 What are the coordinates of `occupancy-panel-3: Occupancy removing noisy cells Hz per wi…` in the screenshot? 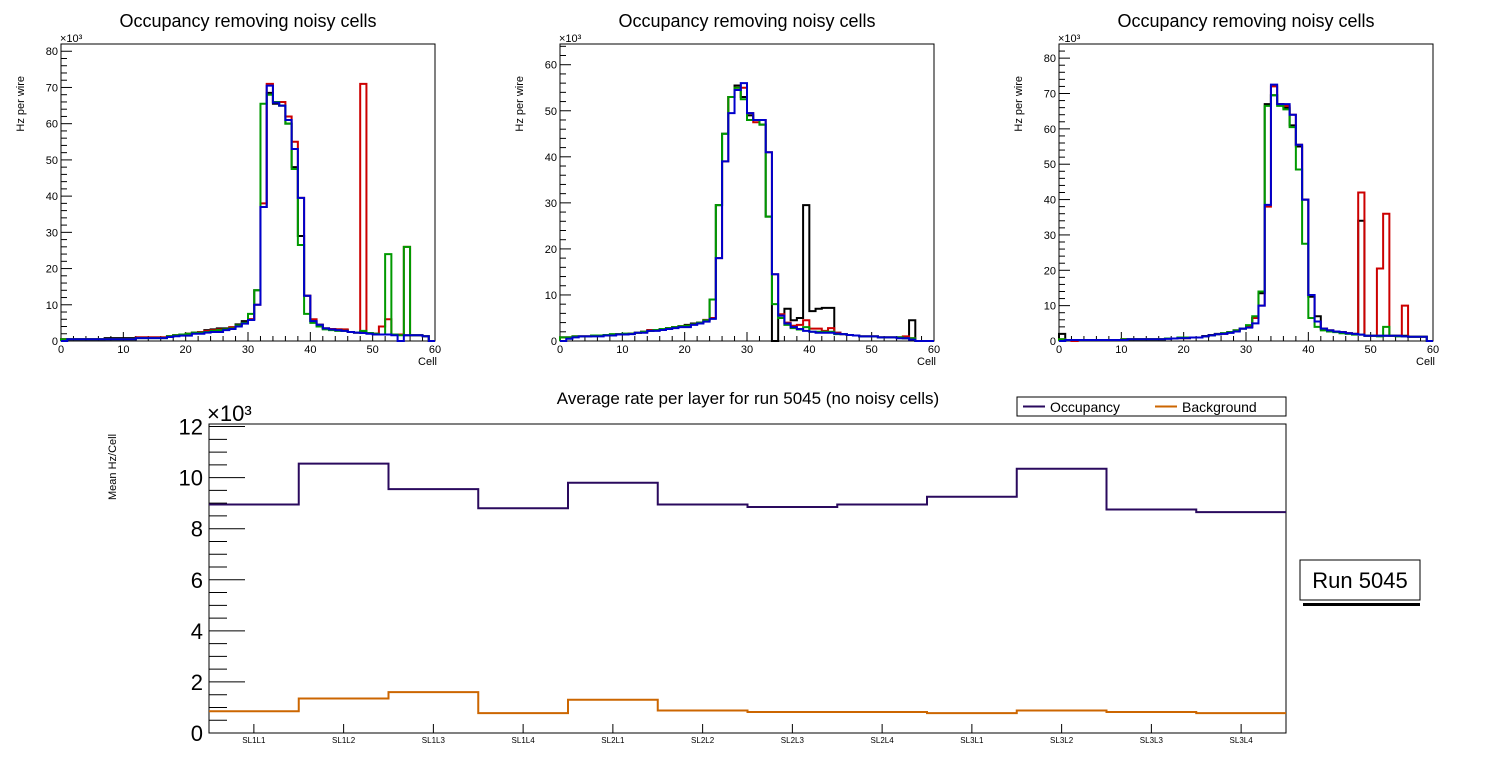 It's located at (1226, 189).